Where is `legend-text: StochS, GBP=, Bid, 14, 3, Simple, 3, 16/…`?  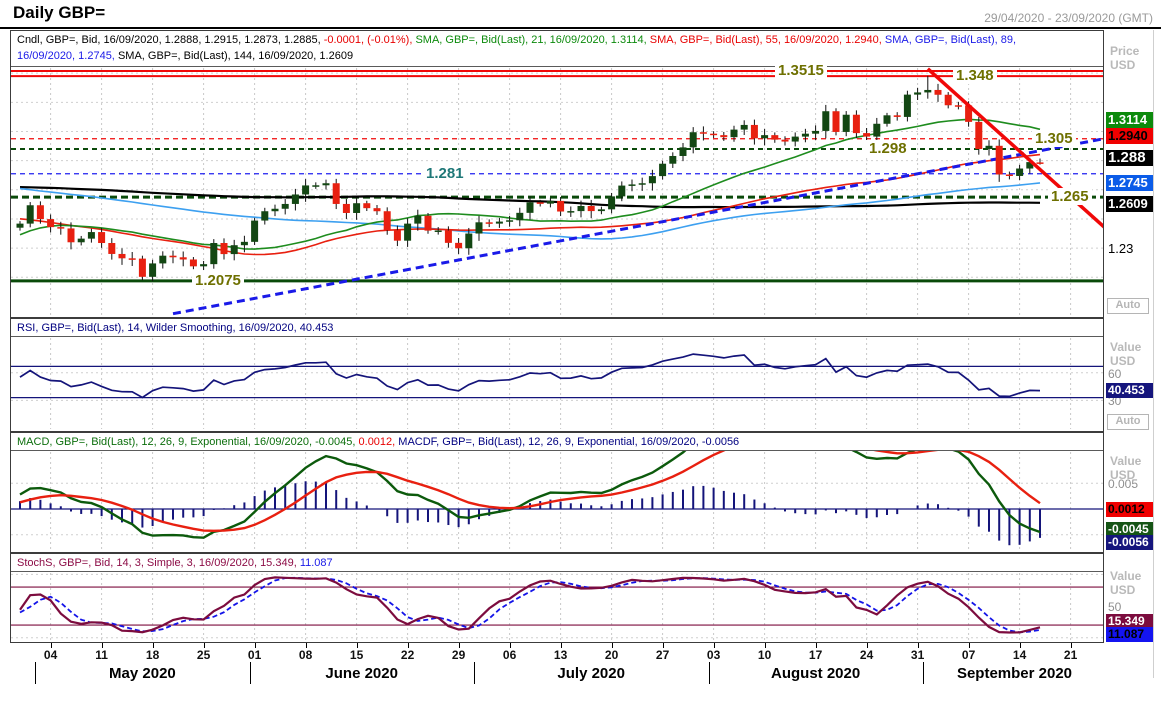 legend-text: StochS, GBP=, Bid, 14, 3, Simple, 3, 16/… is located at coordinates (158, 563).